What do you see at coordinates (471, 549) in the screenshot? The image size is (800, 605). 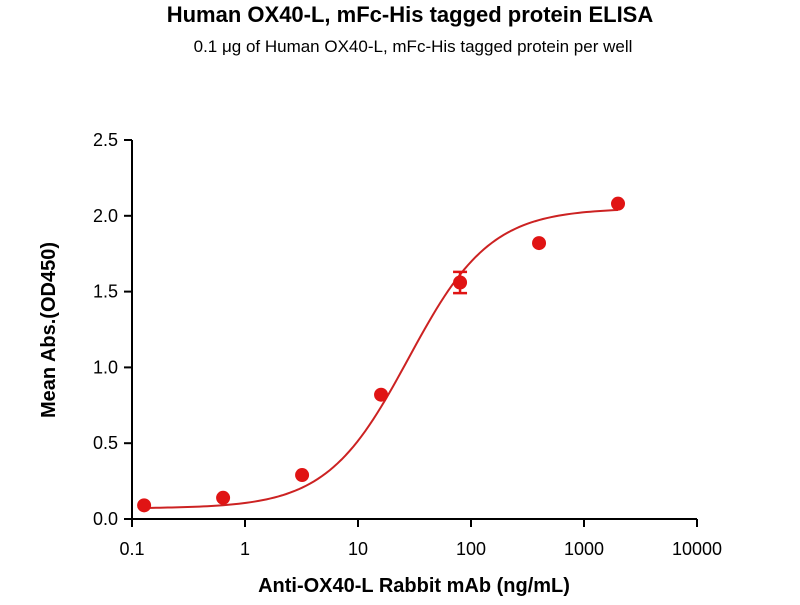 I see `x-tick-label: 100` at bounding box center [471, 549].